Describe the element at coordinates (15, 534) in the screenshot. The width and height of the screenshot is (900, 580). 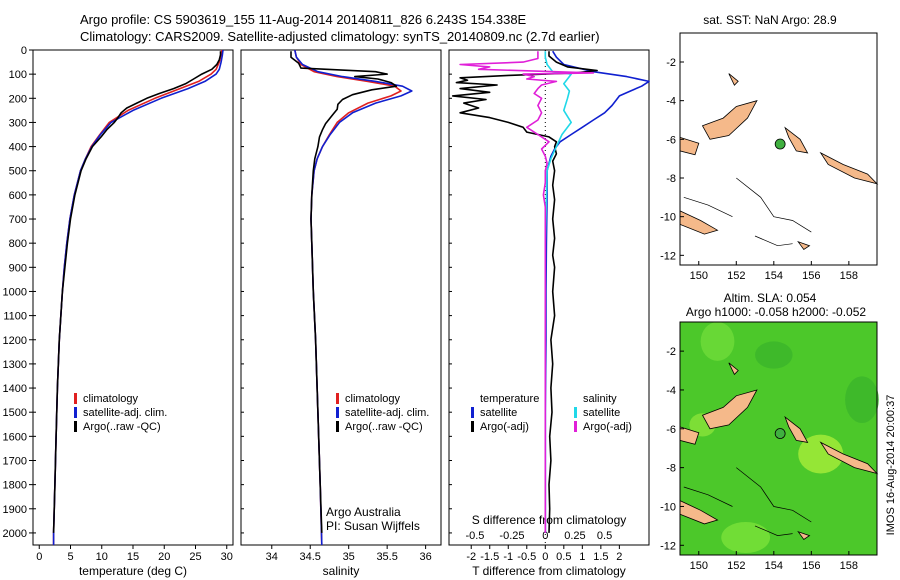
I see `depth-tick-label: 2000` at that location.